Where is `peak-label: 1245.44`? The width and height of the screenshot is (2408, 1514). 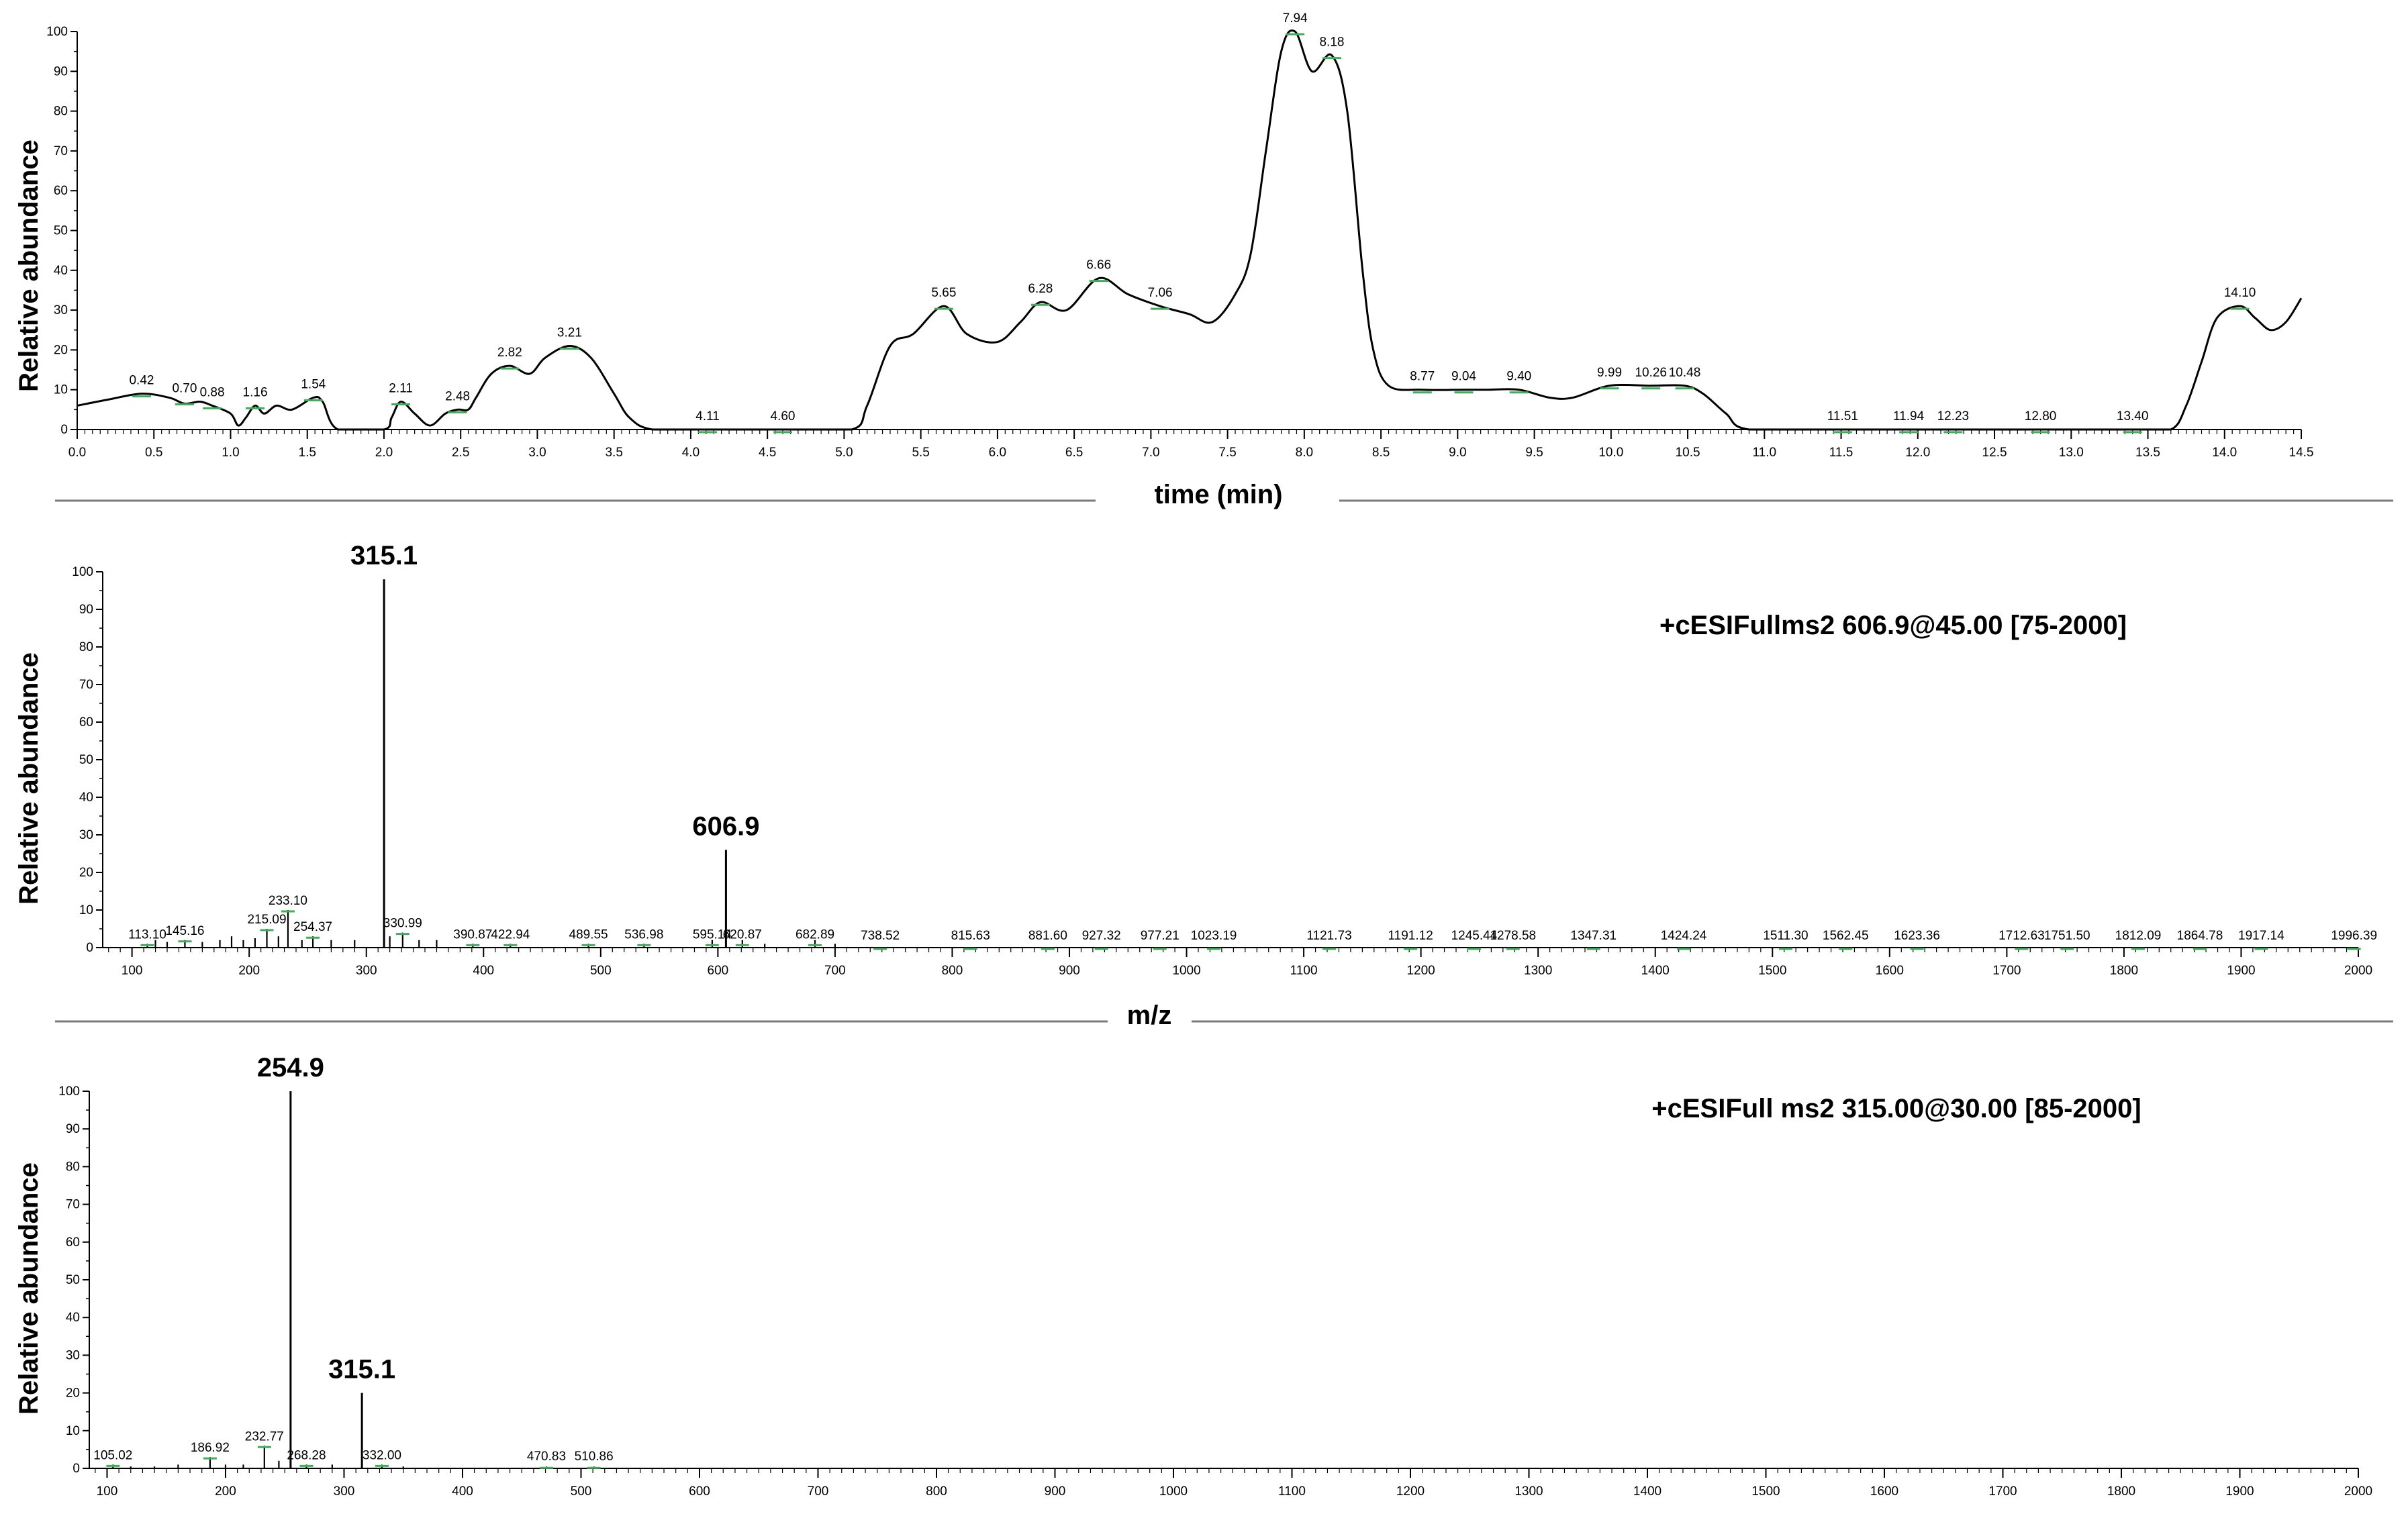 peak-label: 1245.44 is located at coordinates (1474, 936).